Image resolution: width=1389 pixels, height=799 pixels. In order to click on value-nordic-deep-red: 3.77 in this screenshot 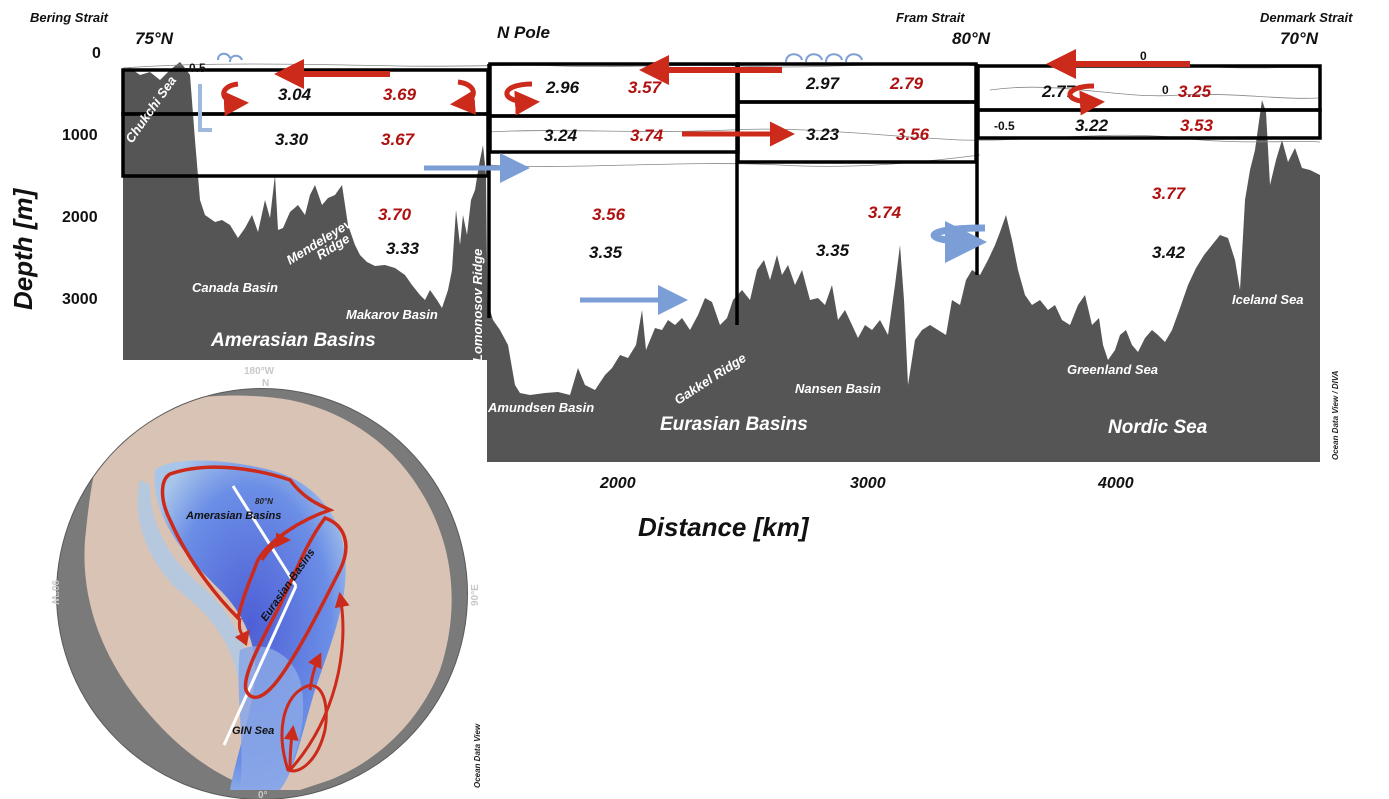, I will do `click(1169, 193)`.